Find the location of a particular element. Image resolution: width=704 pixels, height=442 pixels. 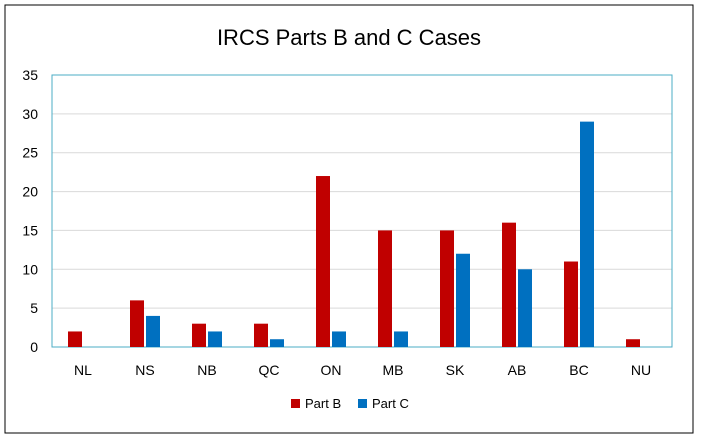

x-tick-label: BC is located at coordinates (578, 370).